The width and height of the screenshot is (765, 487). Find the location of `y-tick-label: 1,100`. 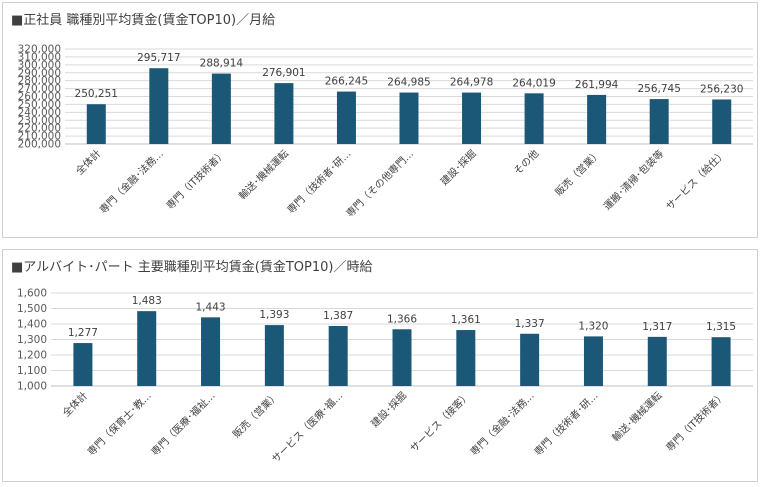

y-tick-label: 1,100 is located at coordinates (32, 371).